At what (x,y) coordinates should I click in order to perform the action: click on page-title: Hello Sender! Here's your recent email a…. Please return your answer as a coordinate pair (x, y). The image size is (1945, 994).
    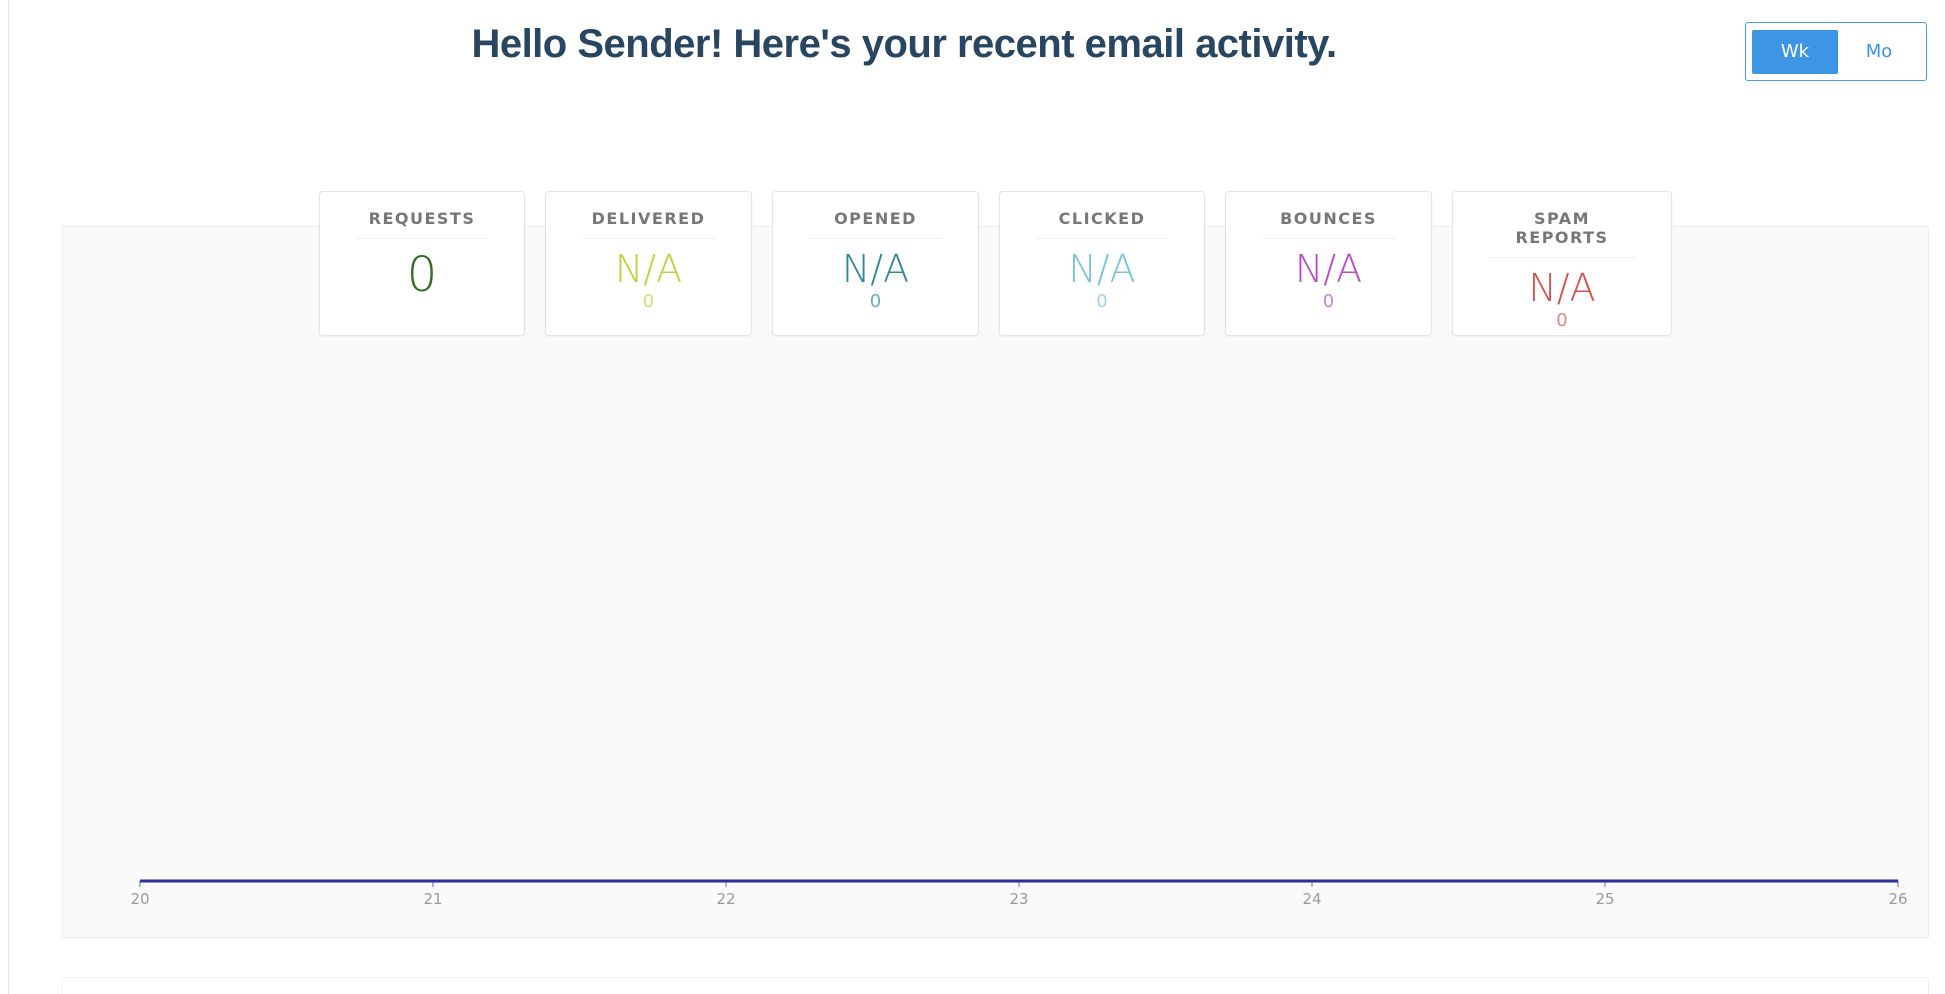
    Looking at the image, I should click on (904, 44).